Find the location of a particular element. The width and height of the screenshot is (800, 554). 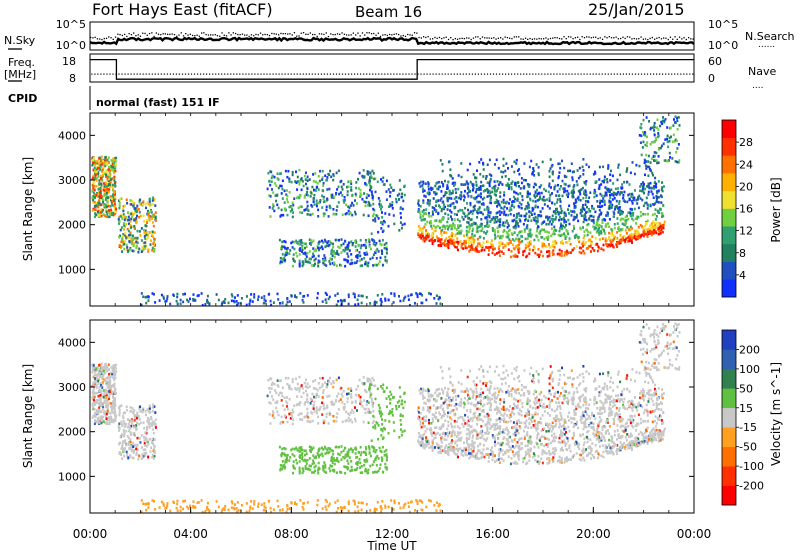

power-cell-2046 is located at coordinates (655, 224).